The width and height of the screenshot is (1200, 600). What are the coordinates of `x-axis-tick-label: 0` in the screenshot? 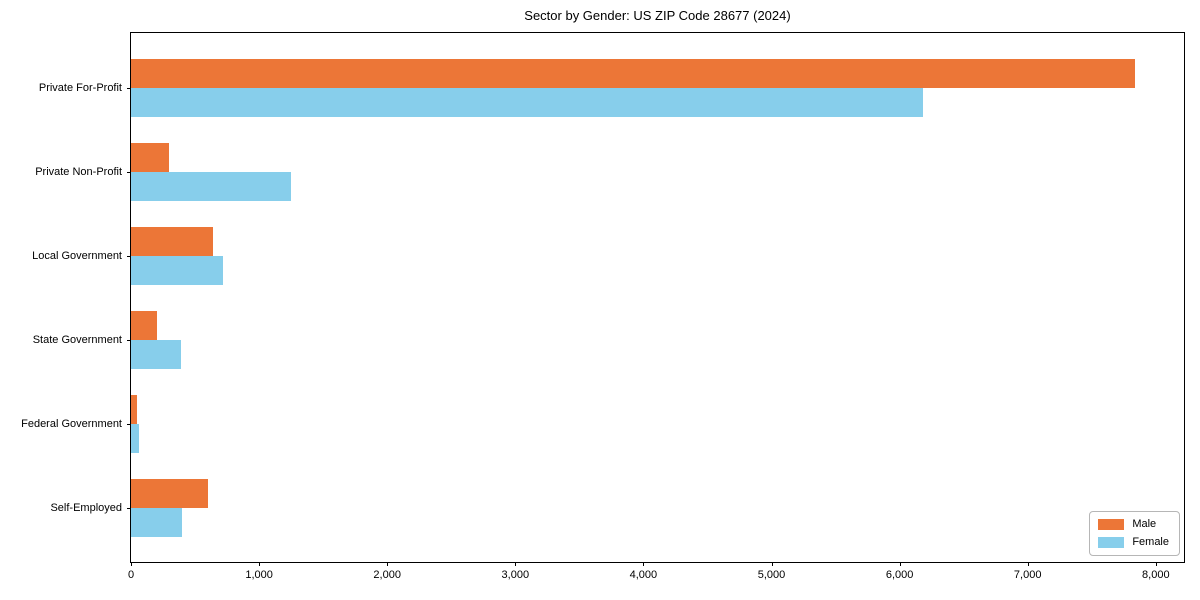 It's located at (131, 575).